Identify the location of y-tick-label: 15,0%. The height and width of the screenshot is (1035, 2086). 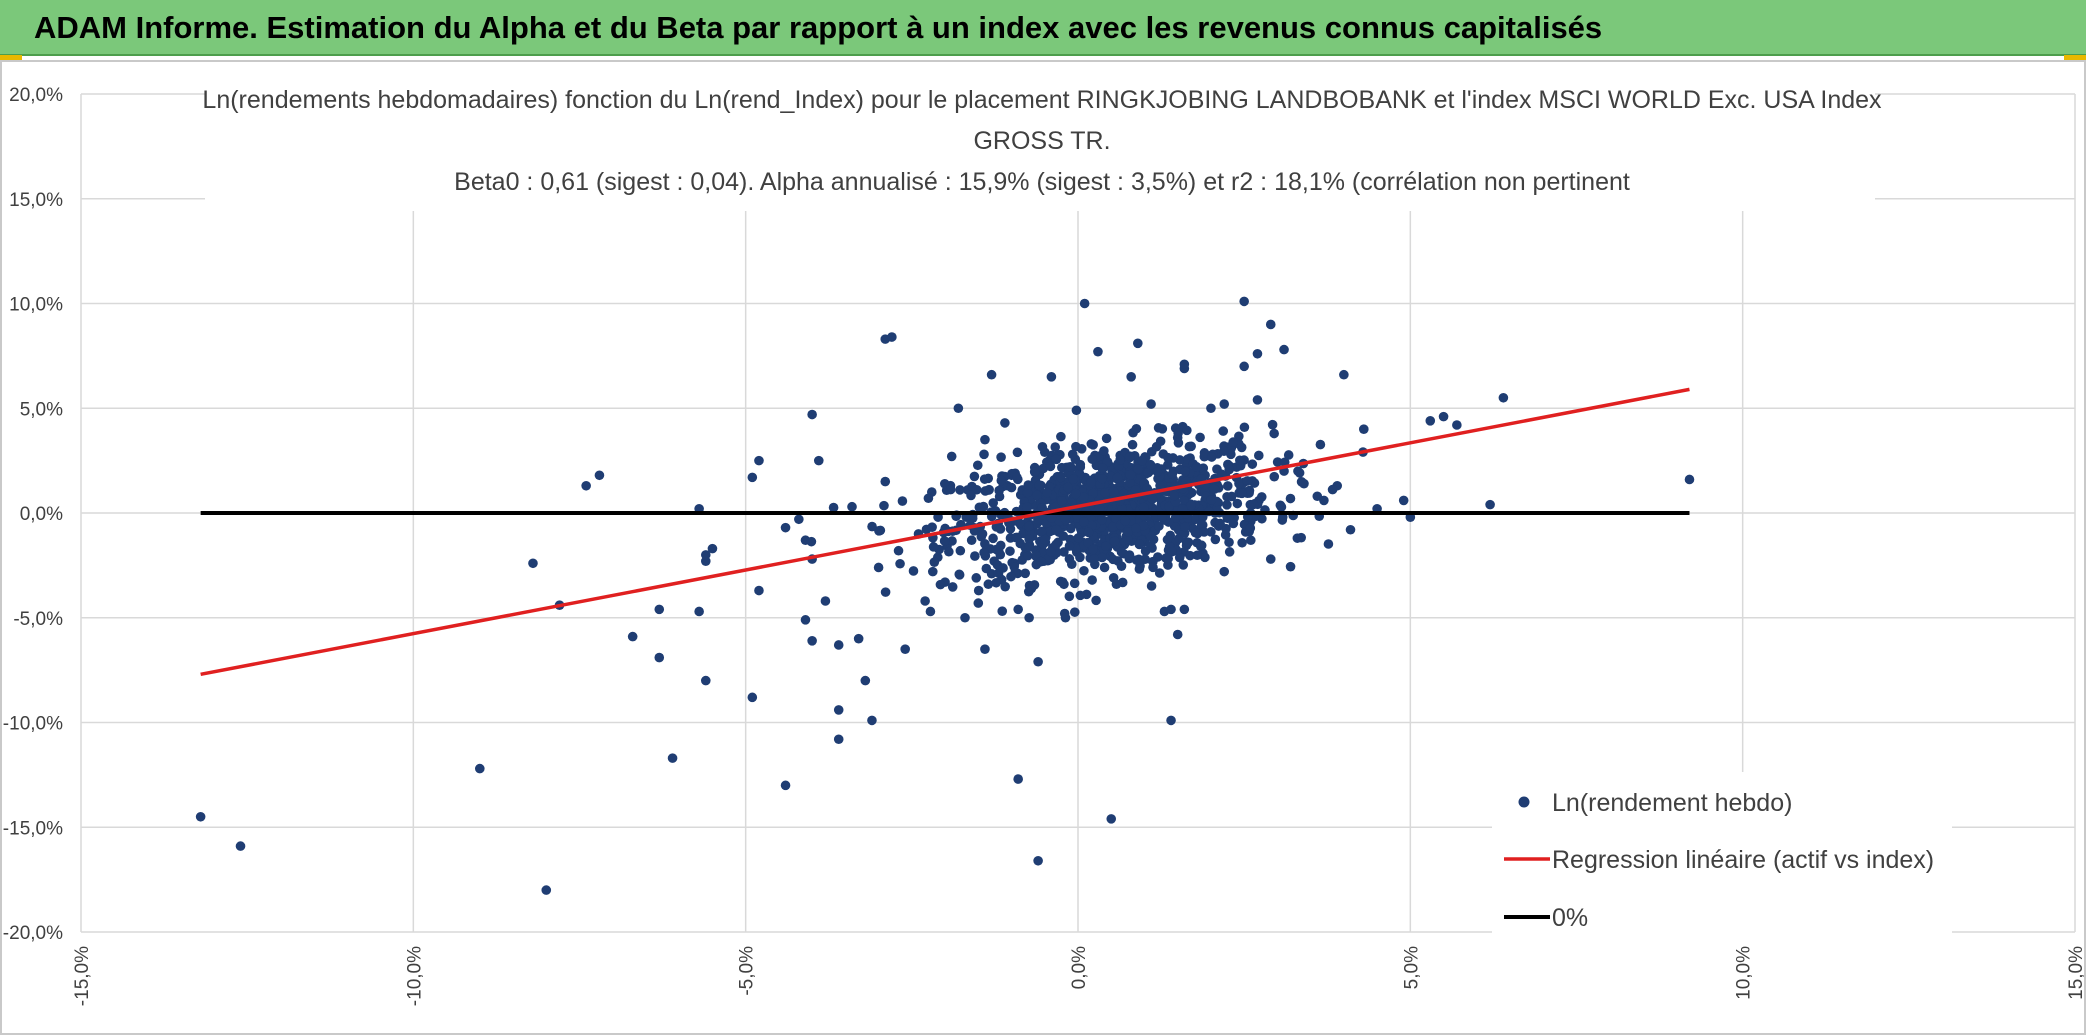
(36, 200).